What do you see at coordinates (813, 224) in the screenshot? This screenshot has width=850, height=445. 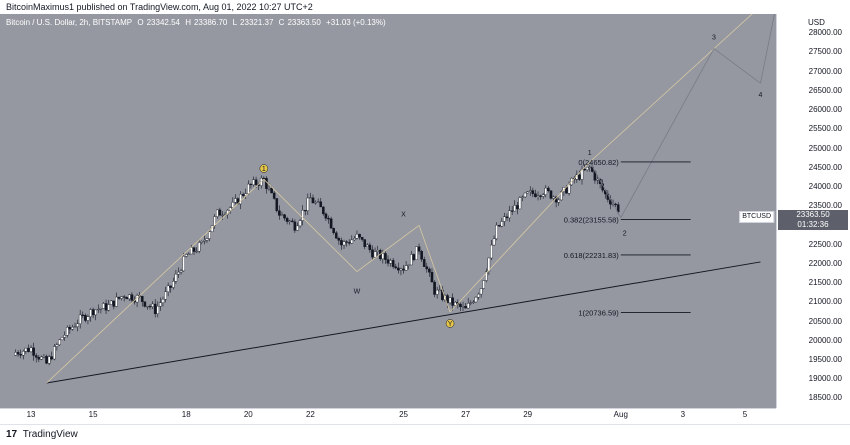 I see `bar-countdown: 01:32:36` at bounding box center [813, 224].